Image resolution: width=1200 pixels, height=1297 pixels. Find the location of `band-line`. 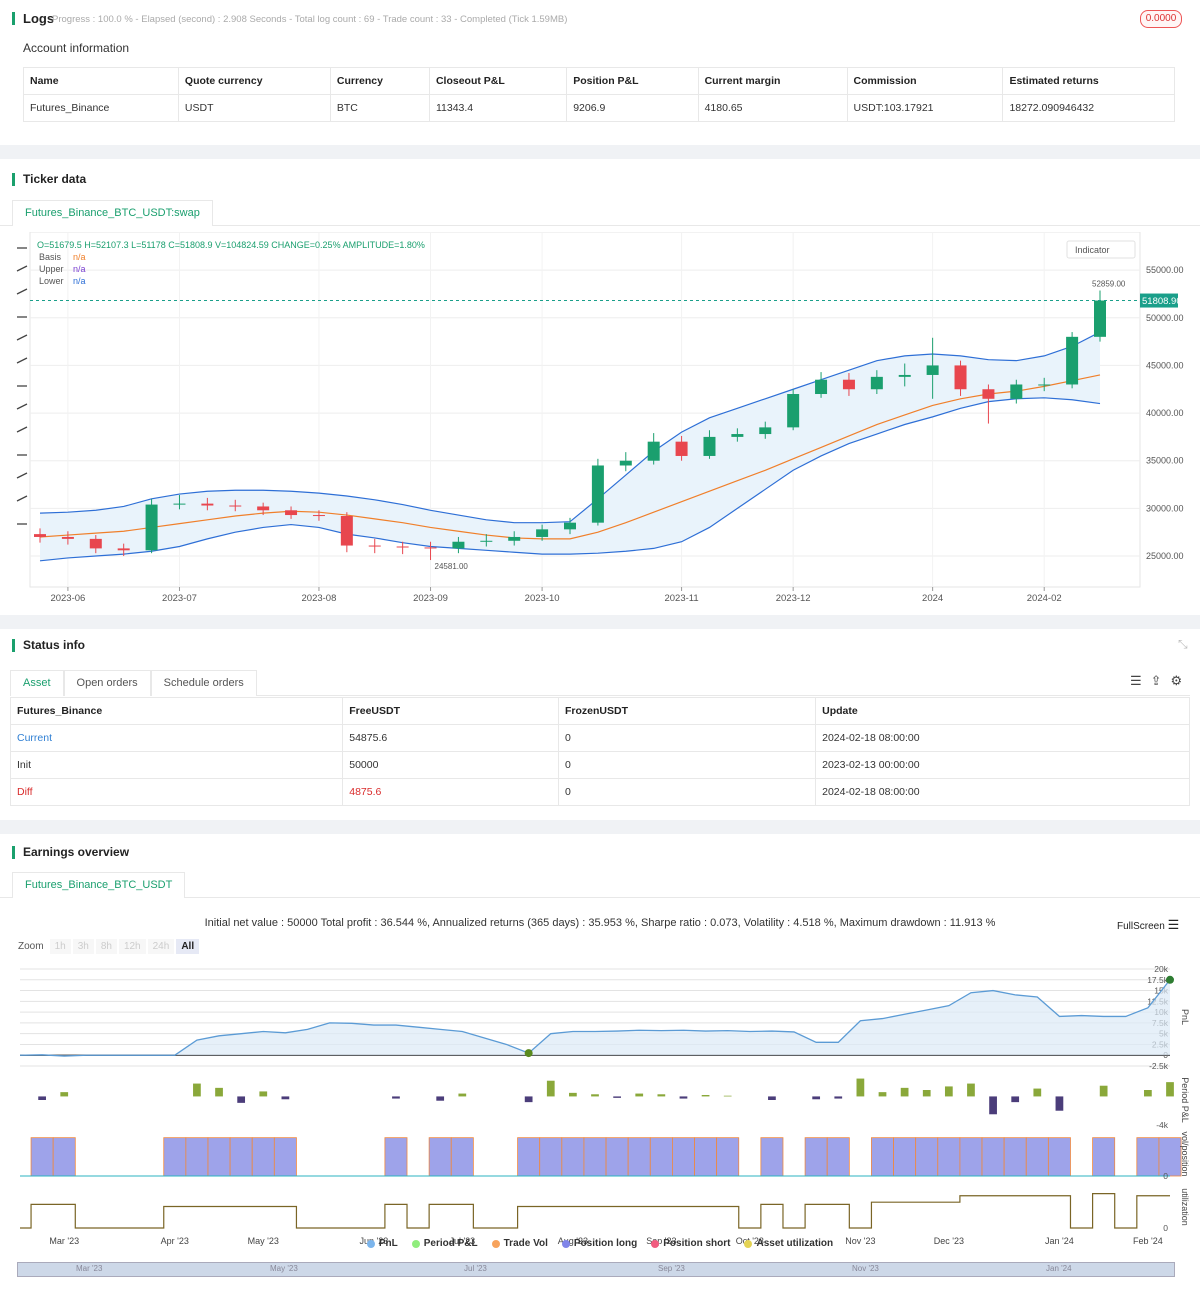

band-line is located at coordinates (570, 479).